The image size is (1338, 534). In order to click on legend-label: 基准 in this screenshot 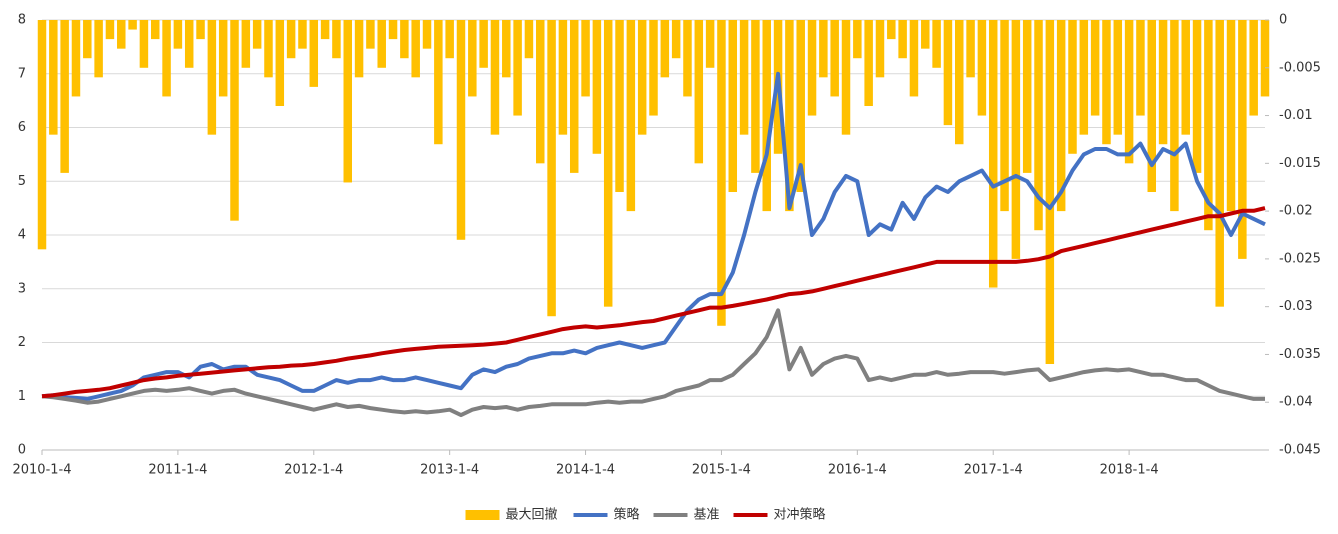, I will do `click(707, 515)`.